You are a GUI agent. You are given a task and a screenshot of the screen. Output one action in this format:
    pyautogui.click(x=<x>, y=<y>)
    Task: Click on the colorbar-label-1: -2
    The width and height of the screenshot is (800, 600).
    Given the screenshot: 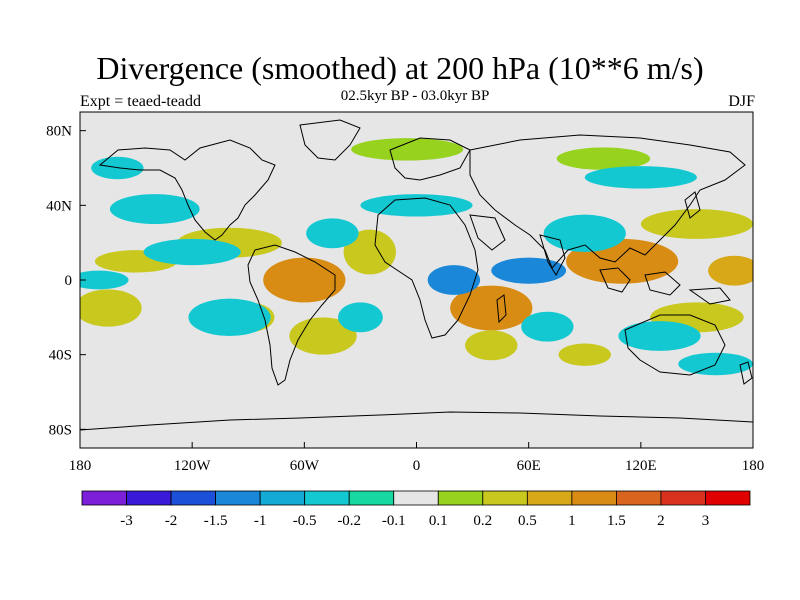 What is the action you would take?
    pyautogui.click(x=171, y=521)
    